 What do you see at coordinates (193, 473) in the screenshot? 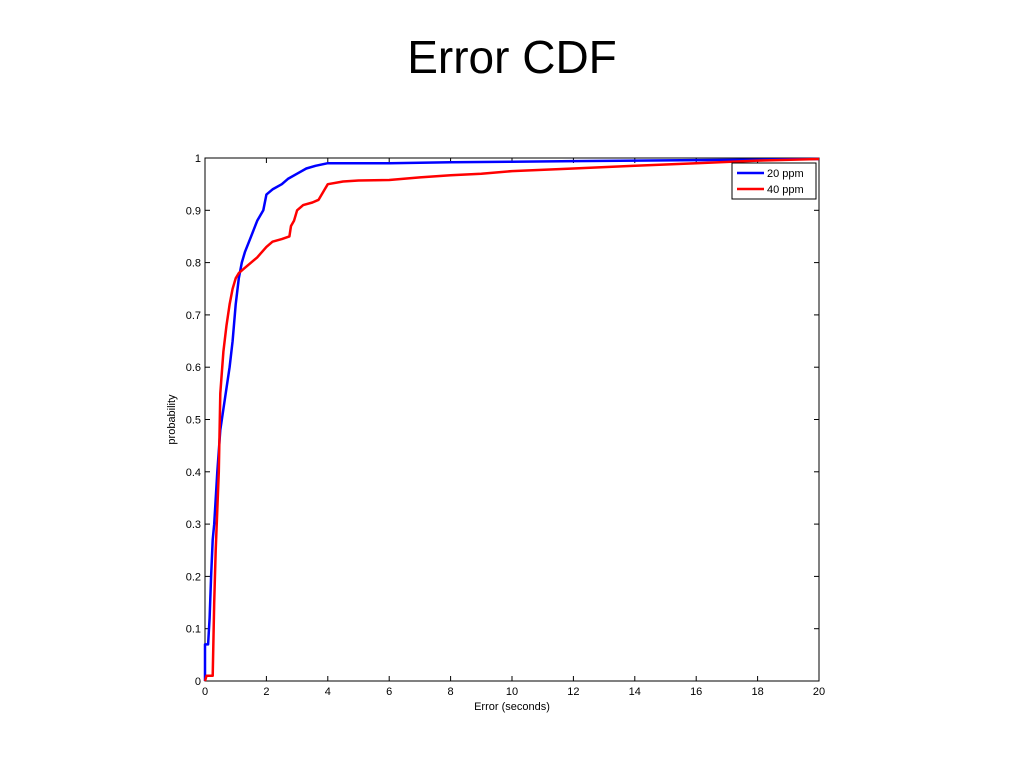
I see `y-tick-label: 0.4` at bounding box center [193, 473].